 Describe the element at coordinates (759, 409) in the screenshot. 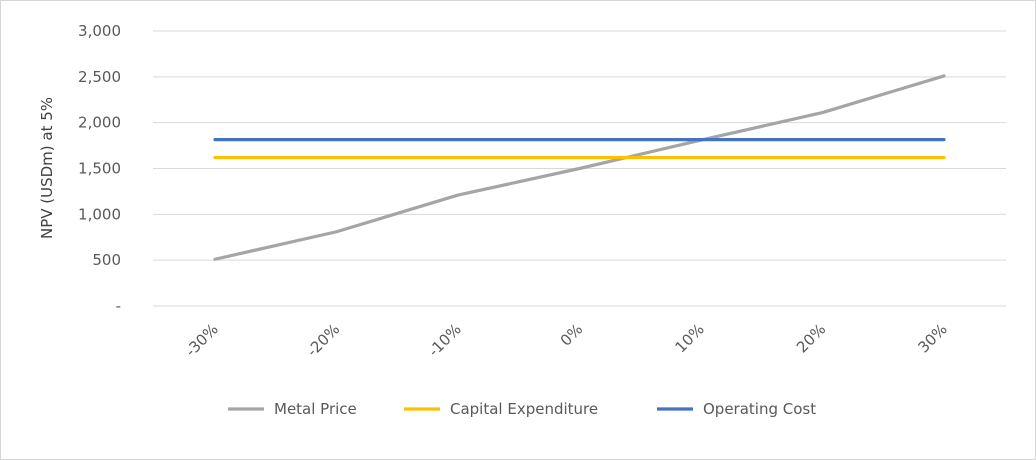

I see `legend-label: Operating Cost` at that location.